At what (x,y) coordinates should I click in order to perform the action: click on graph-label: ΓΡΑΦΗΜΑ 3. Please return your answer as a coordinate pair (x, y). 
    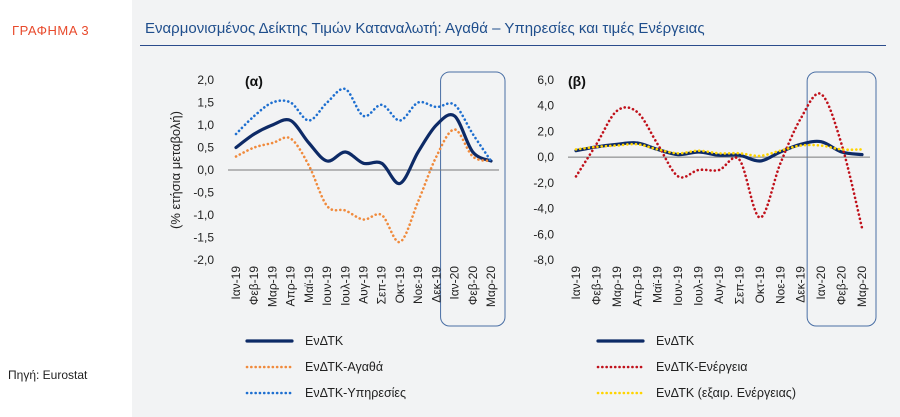
    Looking at the image, I should click on (51, 30).